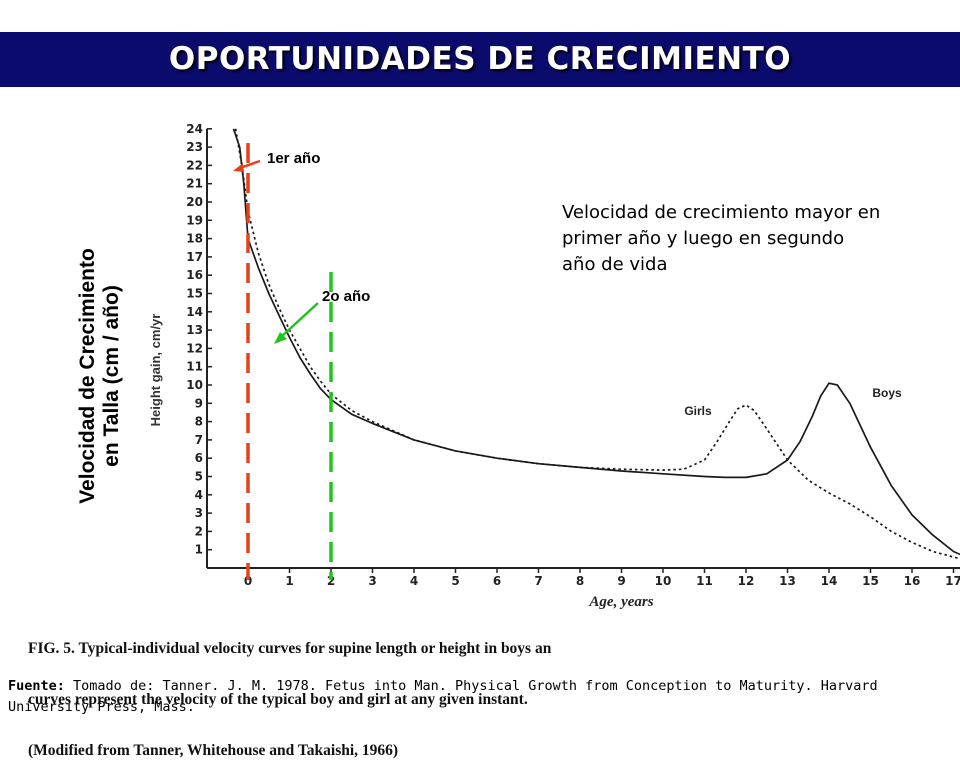 The image size is (960, 776). I want to click on y-axis-title: Height gain, cm/yr, so click(155, 370).